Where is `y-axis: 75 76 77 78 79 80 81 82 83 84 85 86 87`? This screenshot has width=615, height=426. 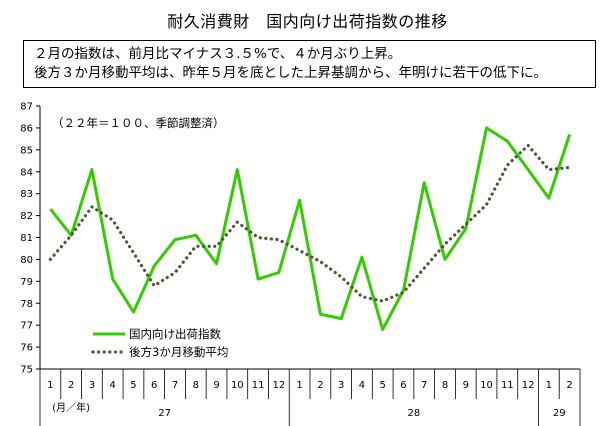
y-axis: 75 76 77 78 79 80 81 82 83 84 85 86 87 is located at coordinates (30, 239).